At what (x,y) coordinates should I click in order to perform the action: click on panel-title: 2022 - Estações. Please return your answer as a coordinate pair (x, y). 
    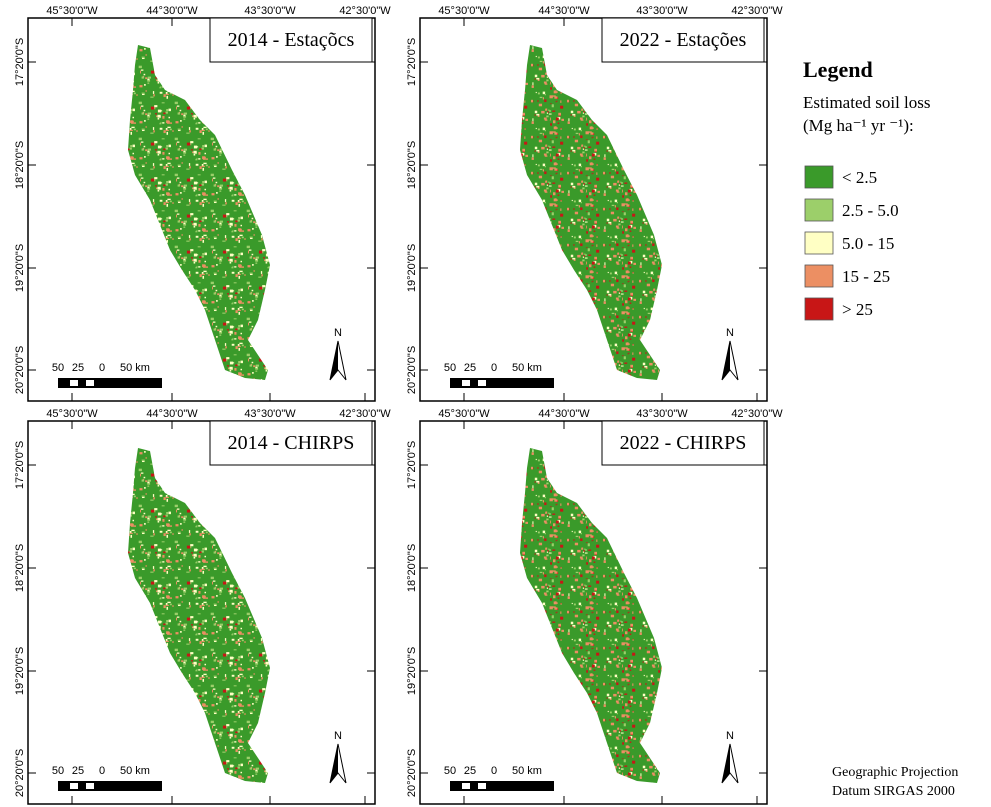
    Looking at the image, I should click on (683, 40).